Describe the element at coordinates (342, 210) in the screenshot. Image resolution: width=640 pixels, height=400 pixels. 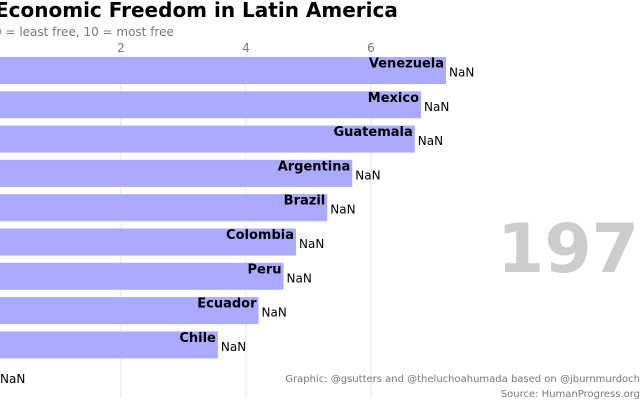
I see `value-label-brazil: NaN` at that location.